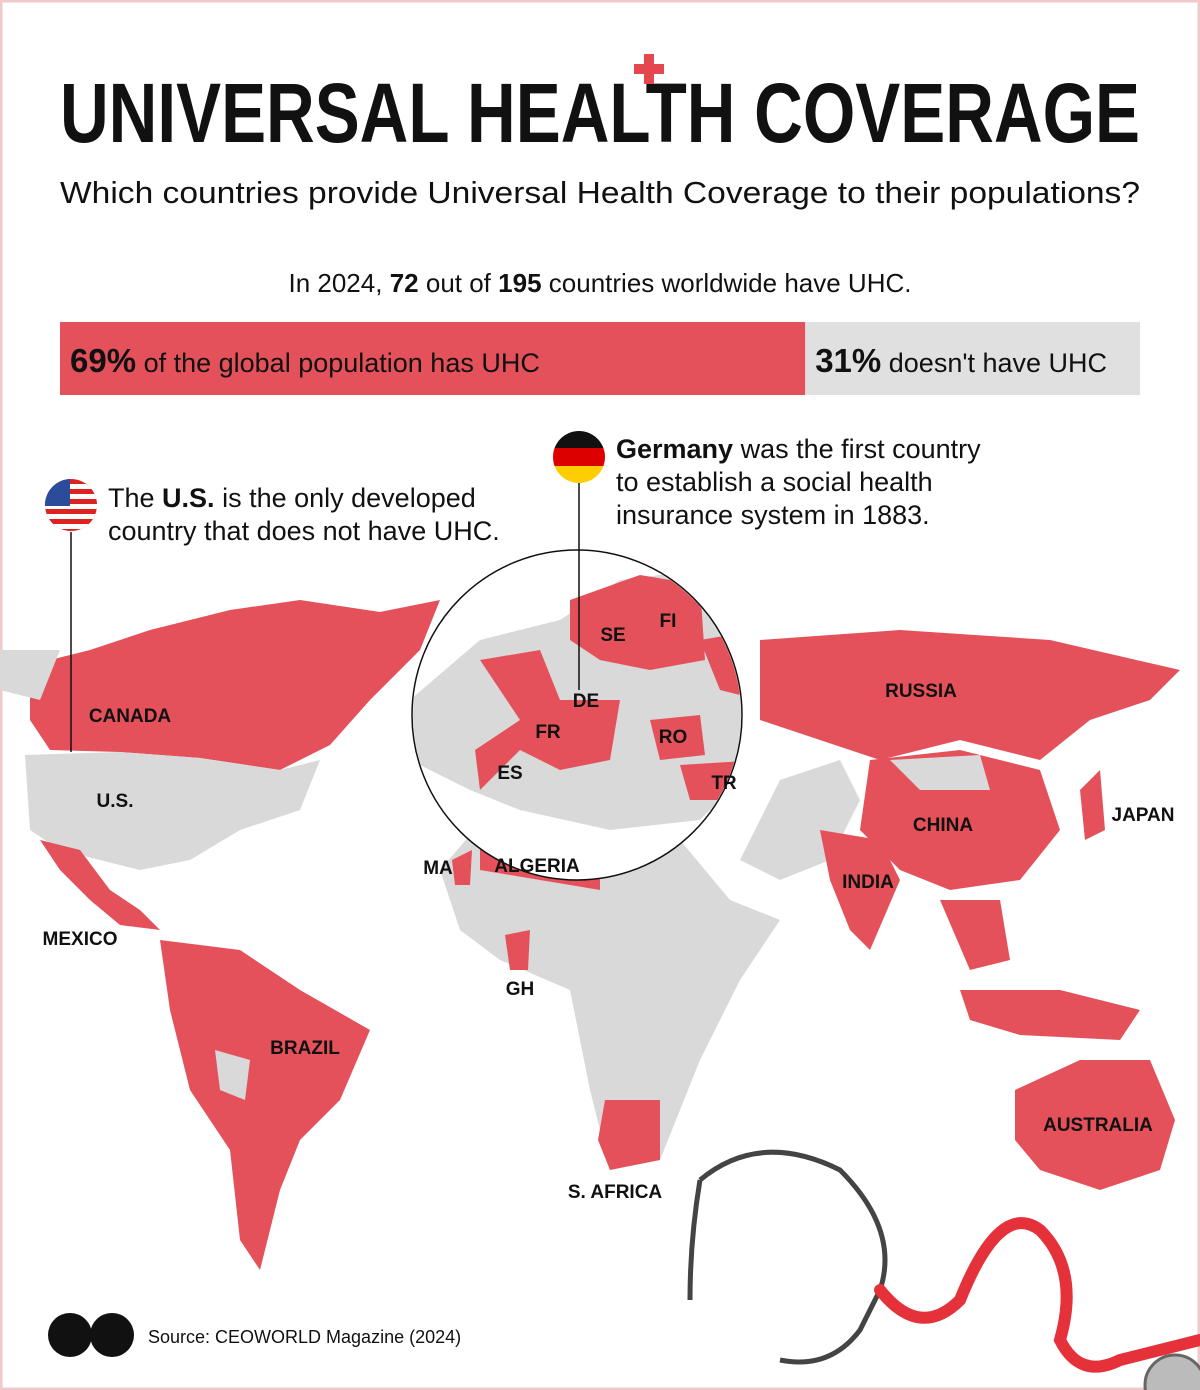  I want to click on country-label: AUSTRALIA, so click(1098, 1125).